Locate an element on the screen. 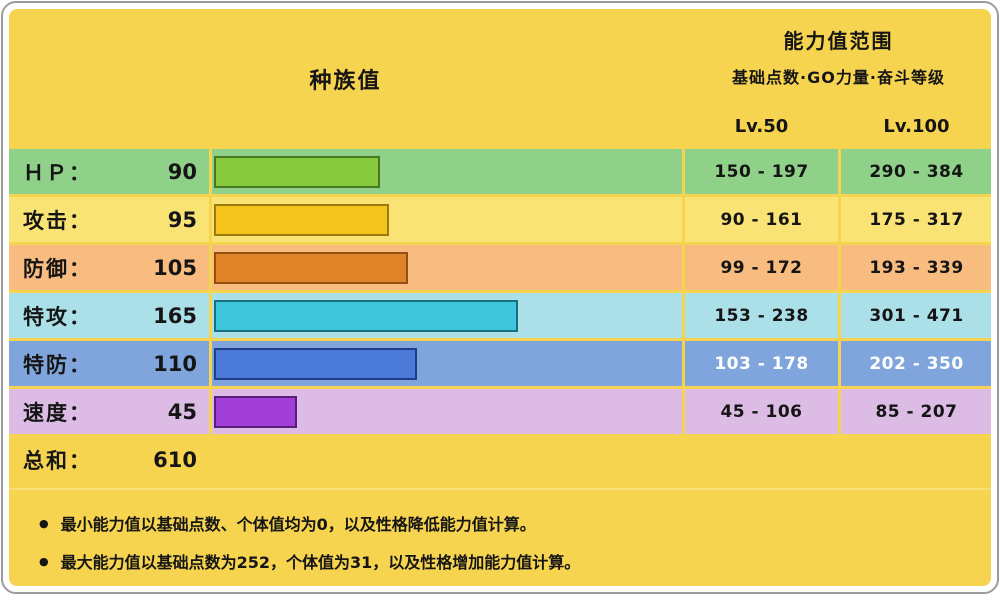 The image size is (1000, 595). range-lv100: 202 - 350 is located at coordinates (916, 363).